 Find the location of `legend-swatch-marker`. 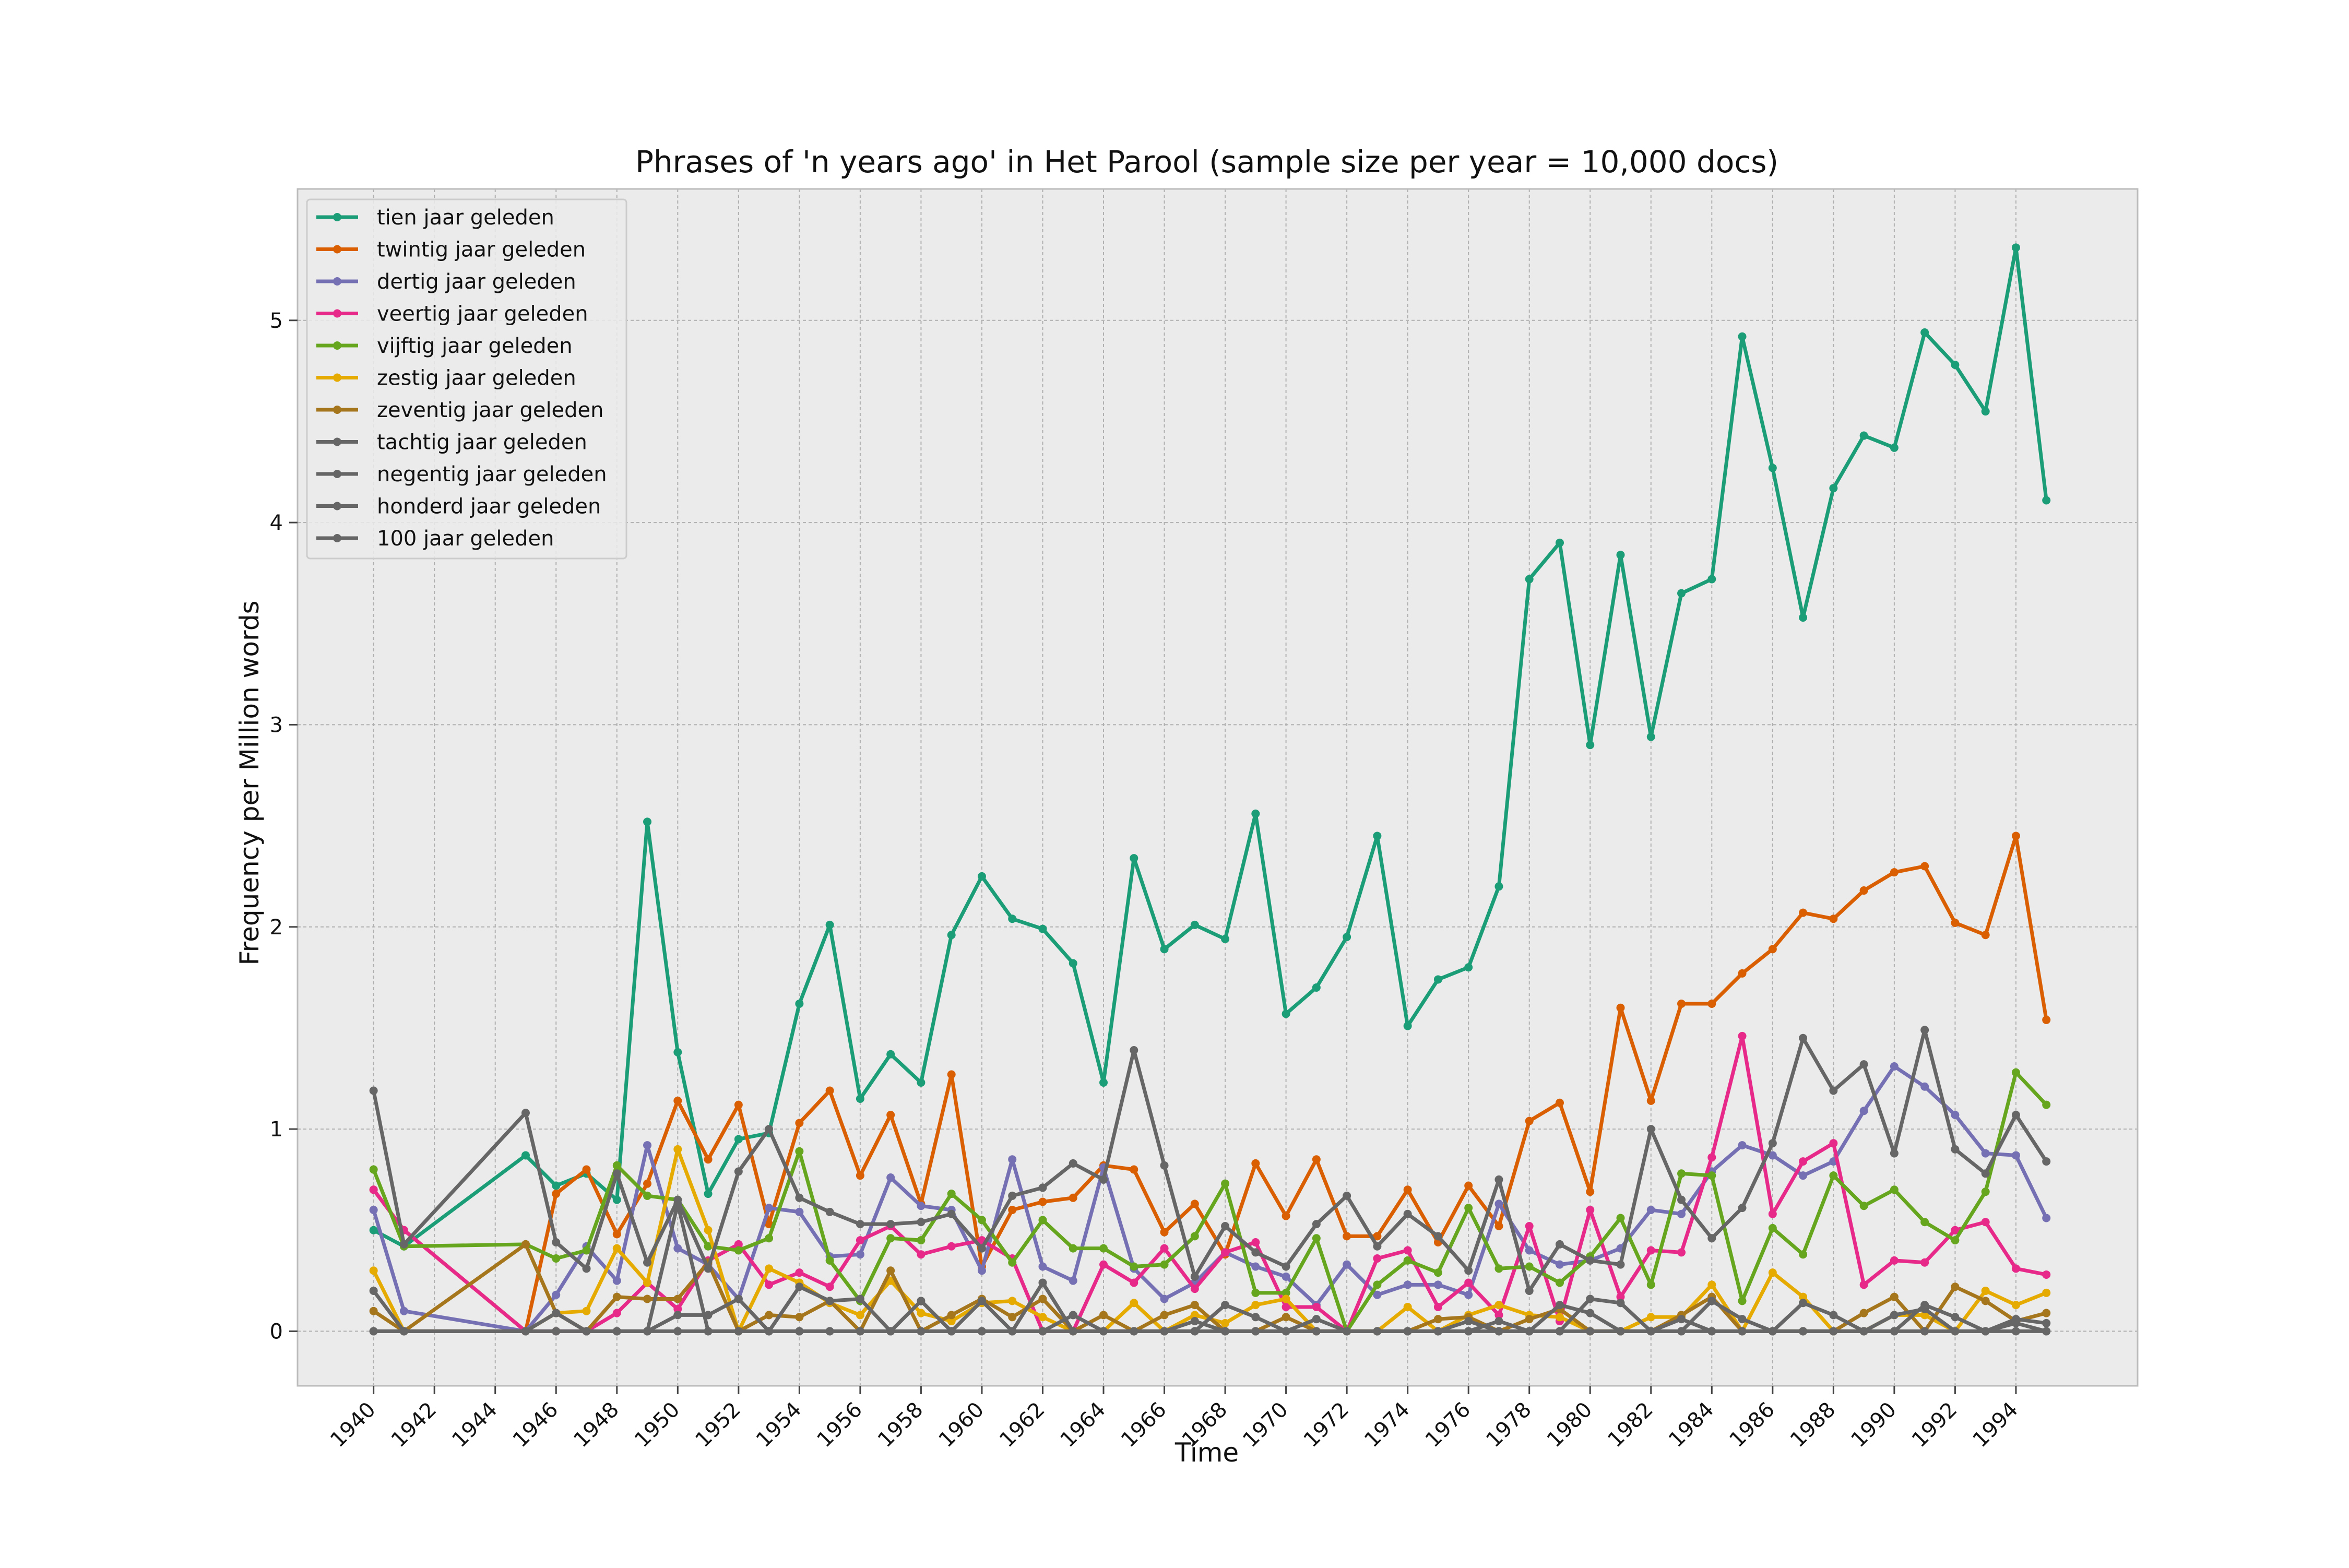

legend-swatch-marker is located at coordinates (337, 345).